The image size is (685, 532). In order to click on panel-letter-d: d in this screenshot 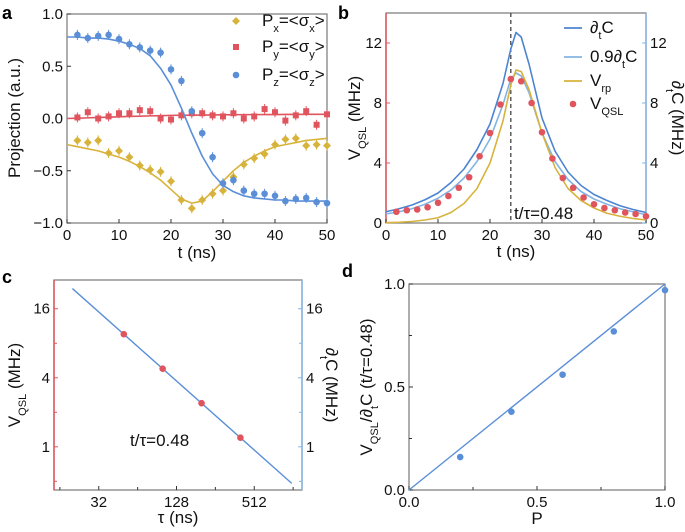, I will do `click(347, 271)`.